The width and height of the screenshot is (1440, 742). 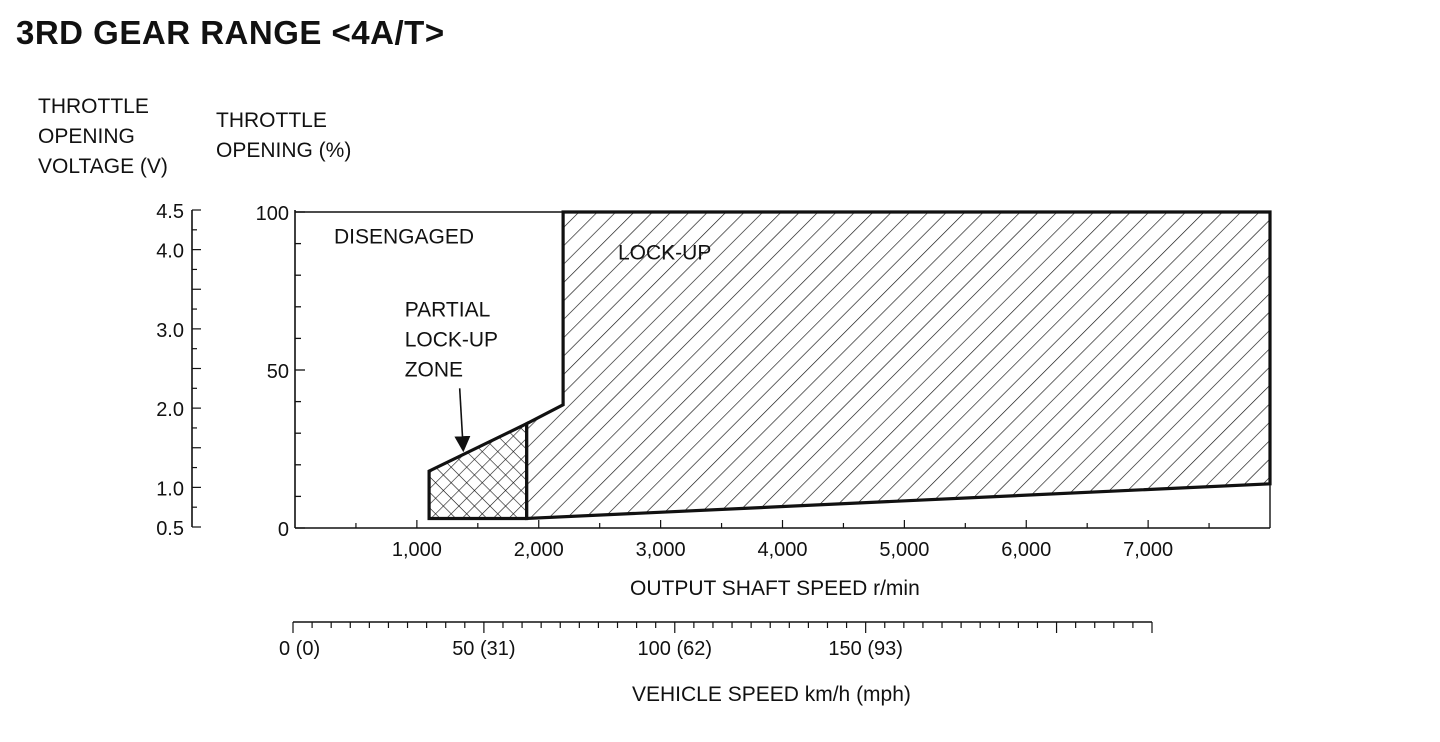 I want to click on voltage-axis-title-line-1: THROTTLE, so click(x=93, y=106).